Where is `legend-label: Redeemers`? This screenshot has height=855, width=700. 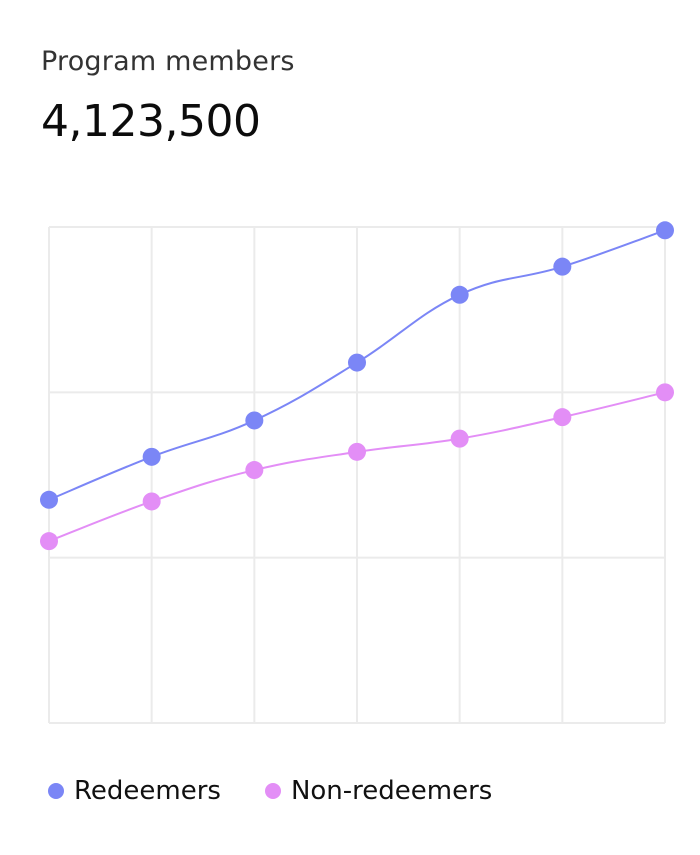 legend-label: Redeemers is located at coordinates (147, 791).